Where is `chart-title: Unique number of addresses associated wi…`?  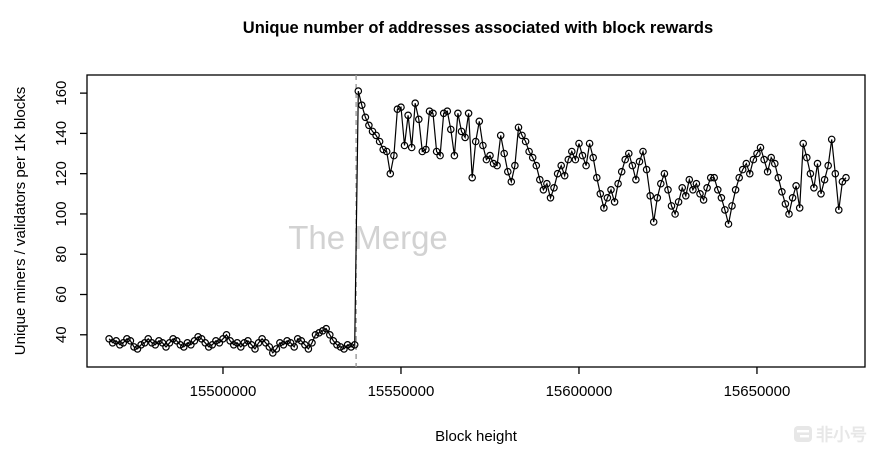 chart-title: Unique number of addresses associated wi… is located at coordinates (478, 28).